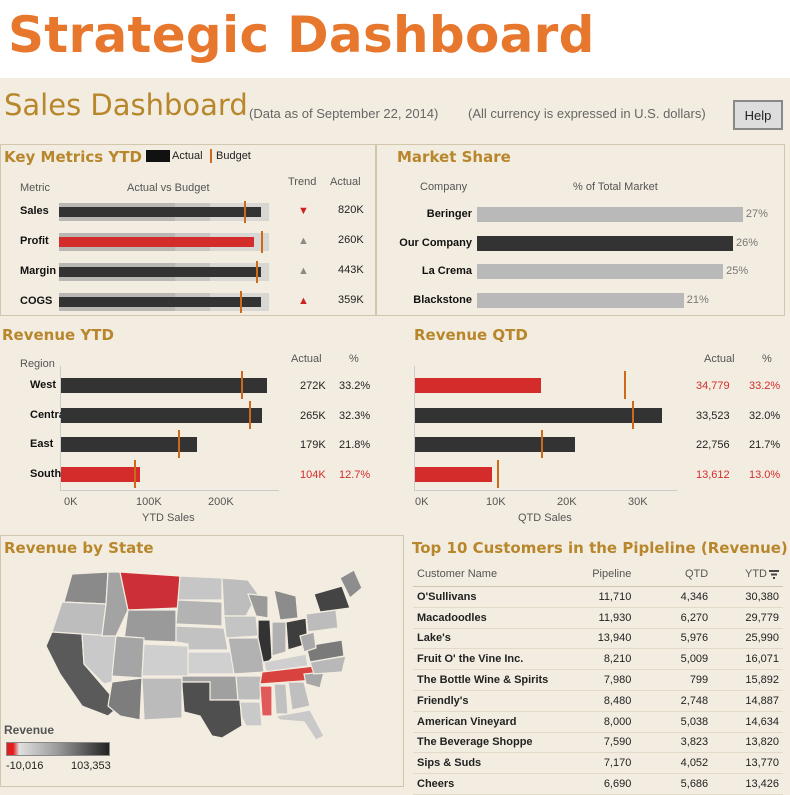 The width and height of the screenshot is (790, 795). What do you see at coordinates (605, 763) in the screenshot?
I see `pipeline-cell: 7,170` at bounding box center [605, 763].